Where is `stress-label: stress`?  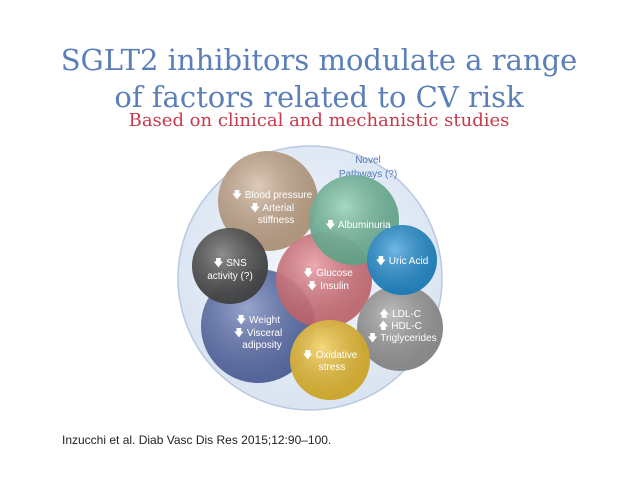 stress-label: stress is located at coordinates (332, 367).